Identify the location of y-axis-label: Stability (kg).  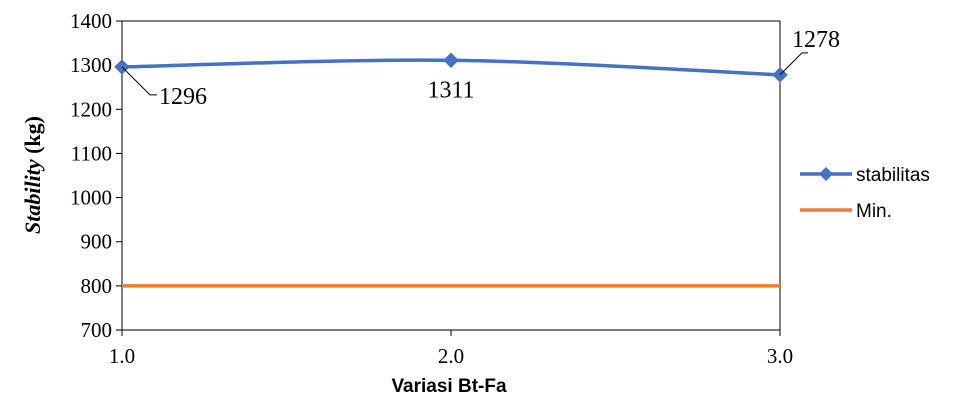
(32, 175).